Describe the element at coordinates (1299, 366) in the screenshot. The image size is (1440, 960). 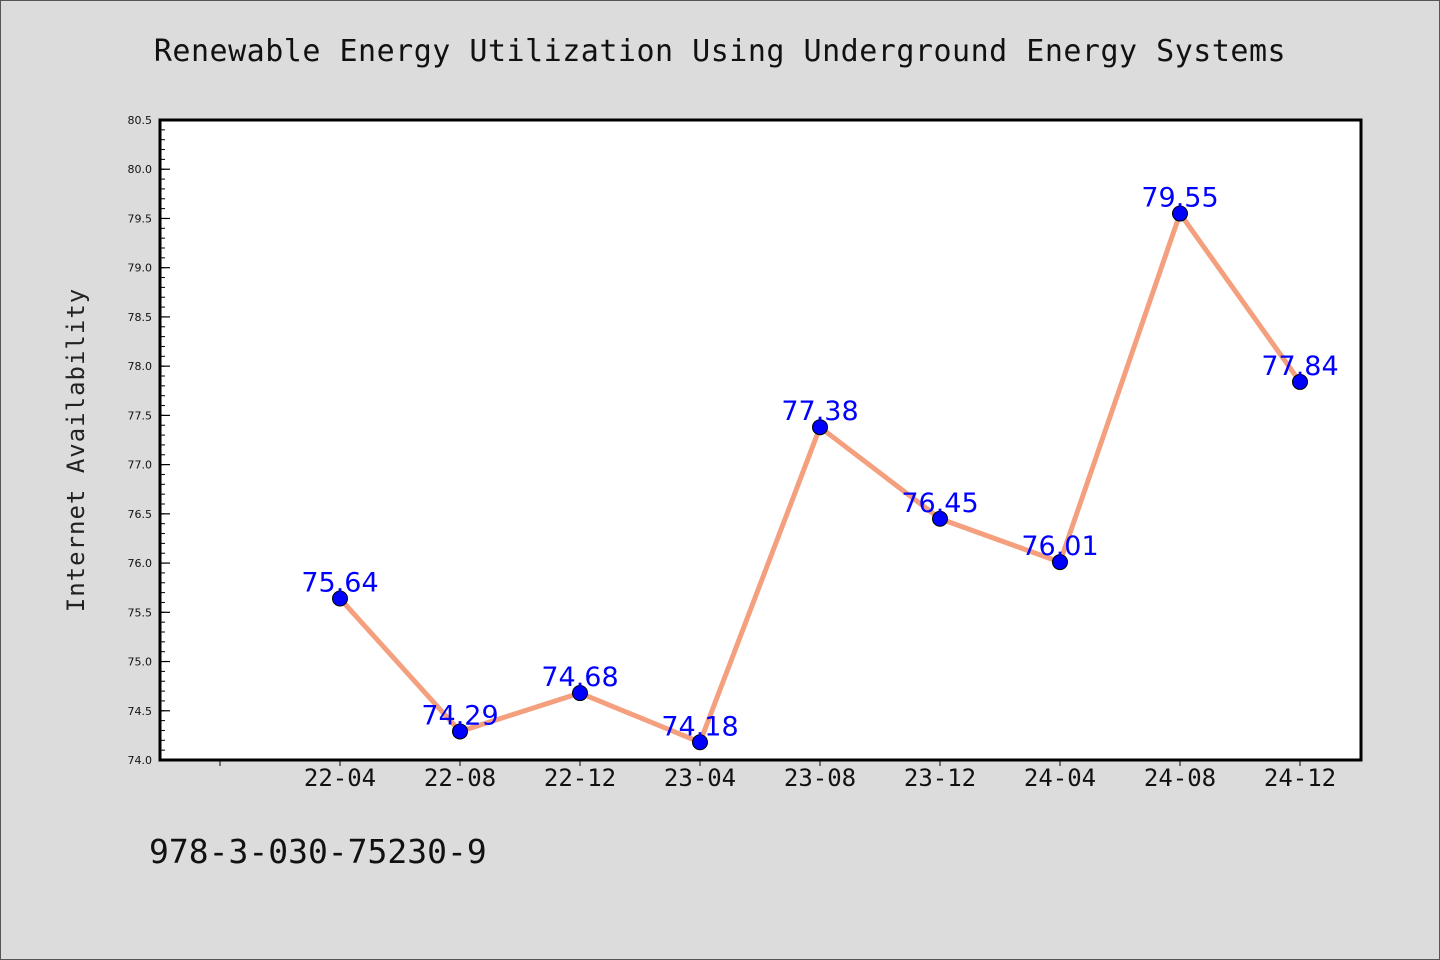
I see `data-label: 77.84` at that location.